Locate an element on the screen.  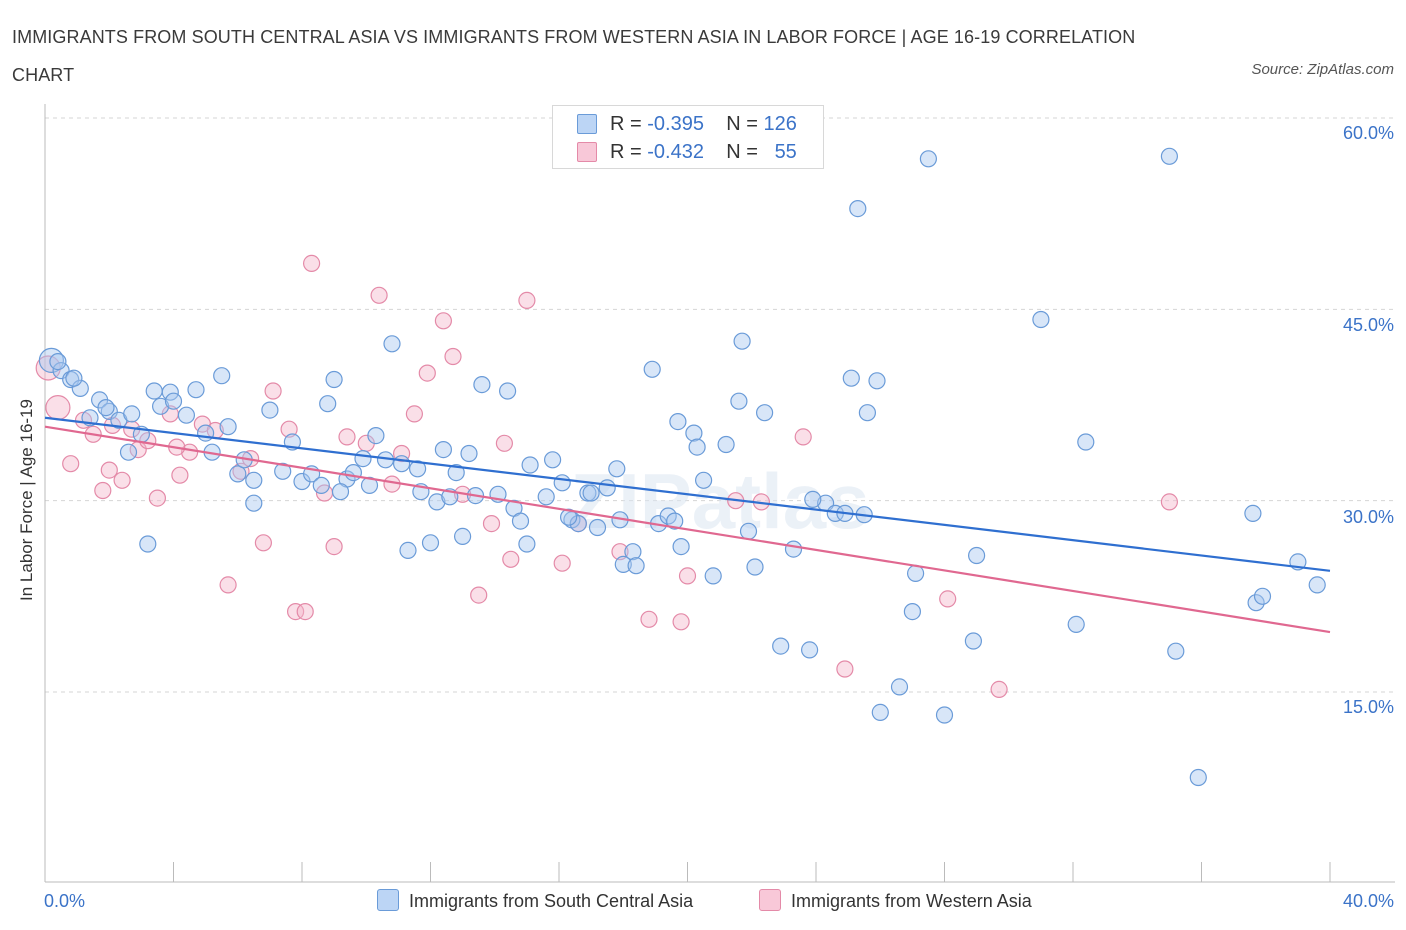
bottom-legend-item-south-central-asia: Immigrants from South Central Asia is located at coordinates (535, 901).